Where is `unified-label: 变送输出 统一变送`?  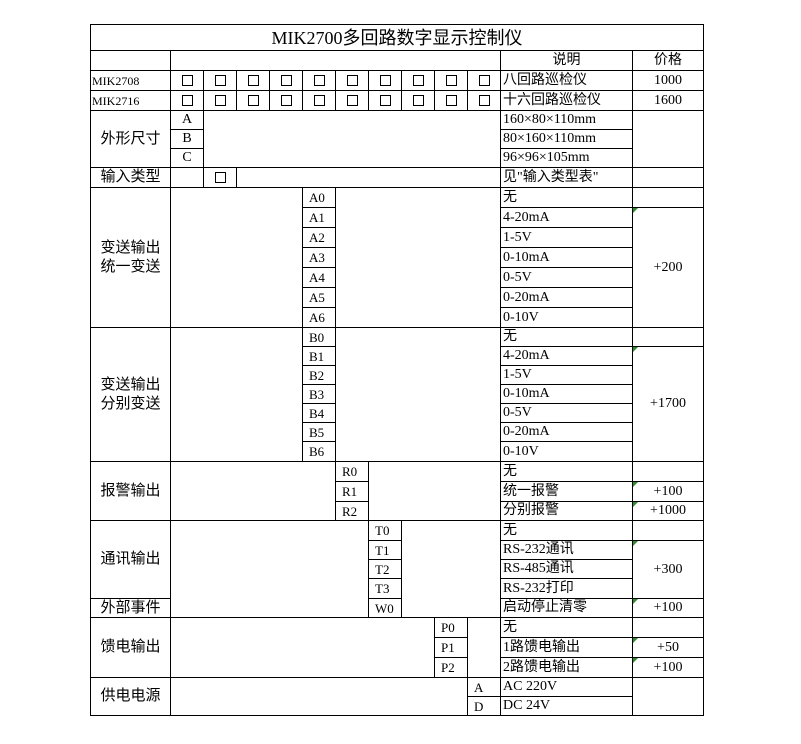 unified-label: 变送输出 统一变送 is located at coordinates (130, 257).